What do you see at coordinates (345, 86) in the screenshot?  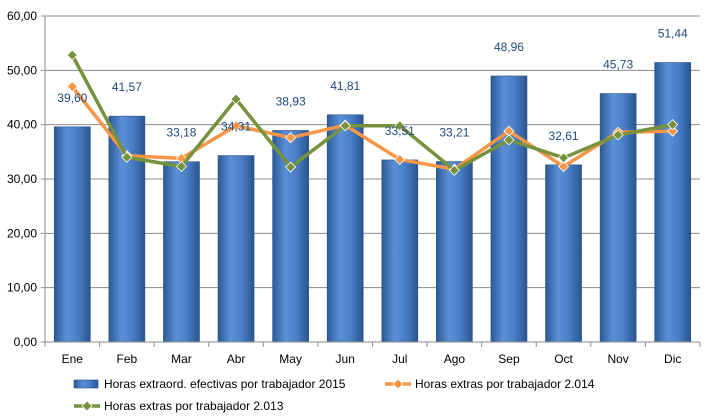 I see `data-label: 41,81` at bounding box center [345, 86].